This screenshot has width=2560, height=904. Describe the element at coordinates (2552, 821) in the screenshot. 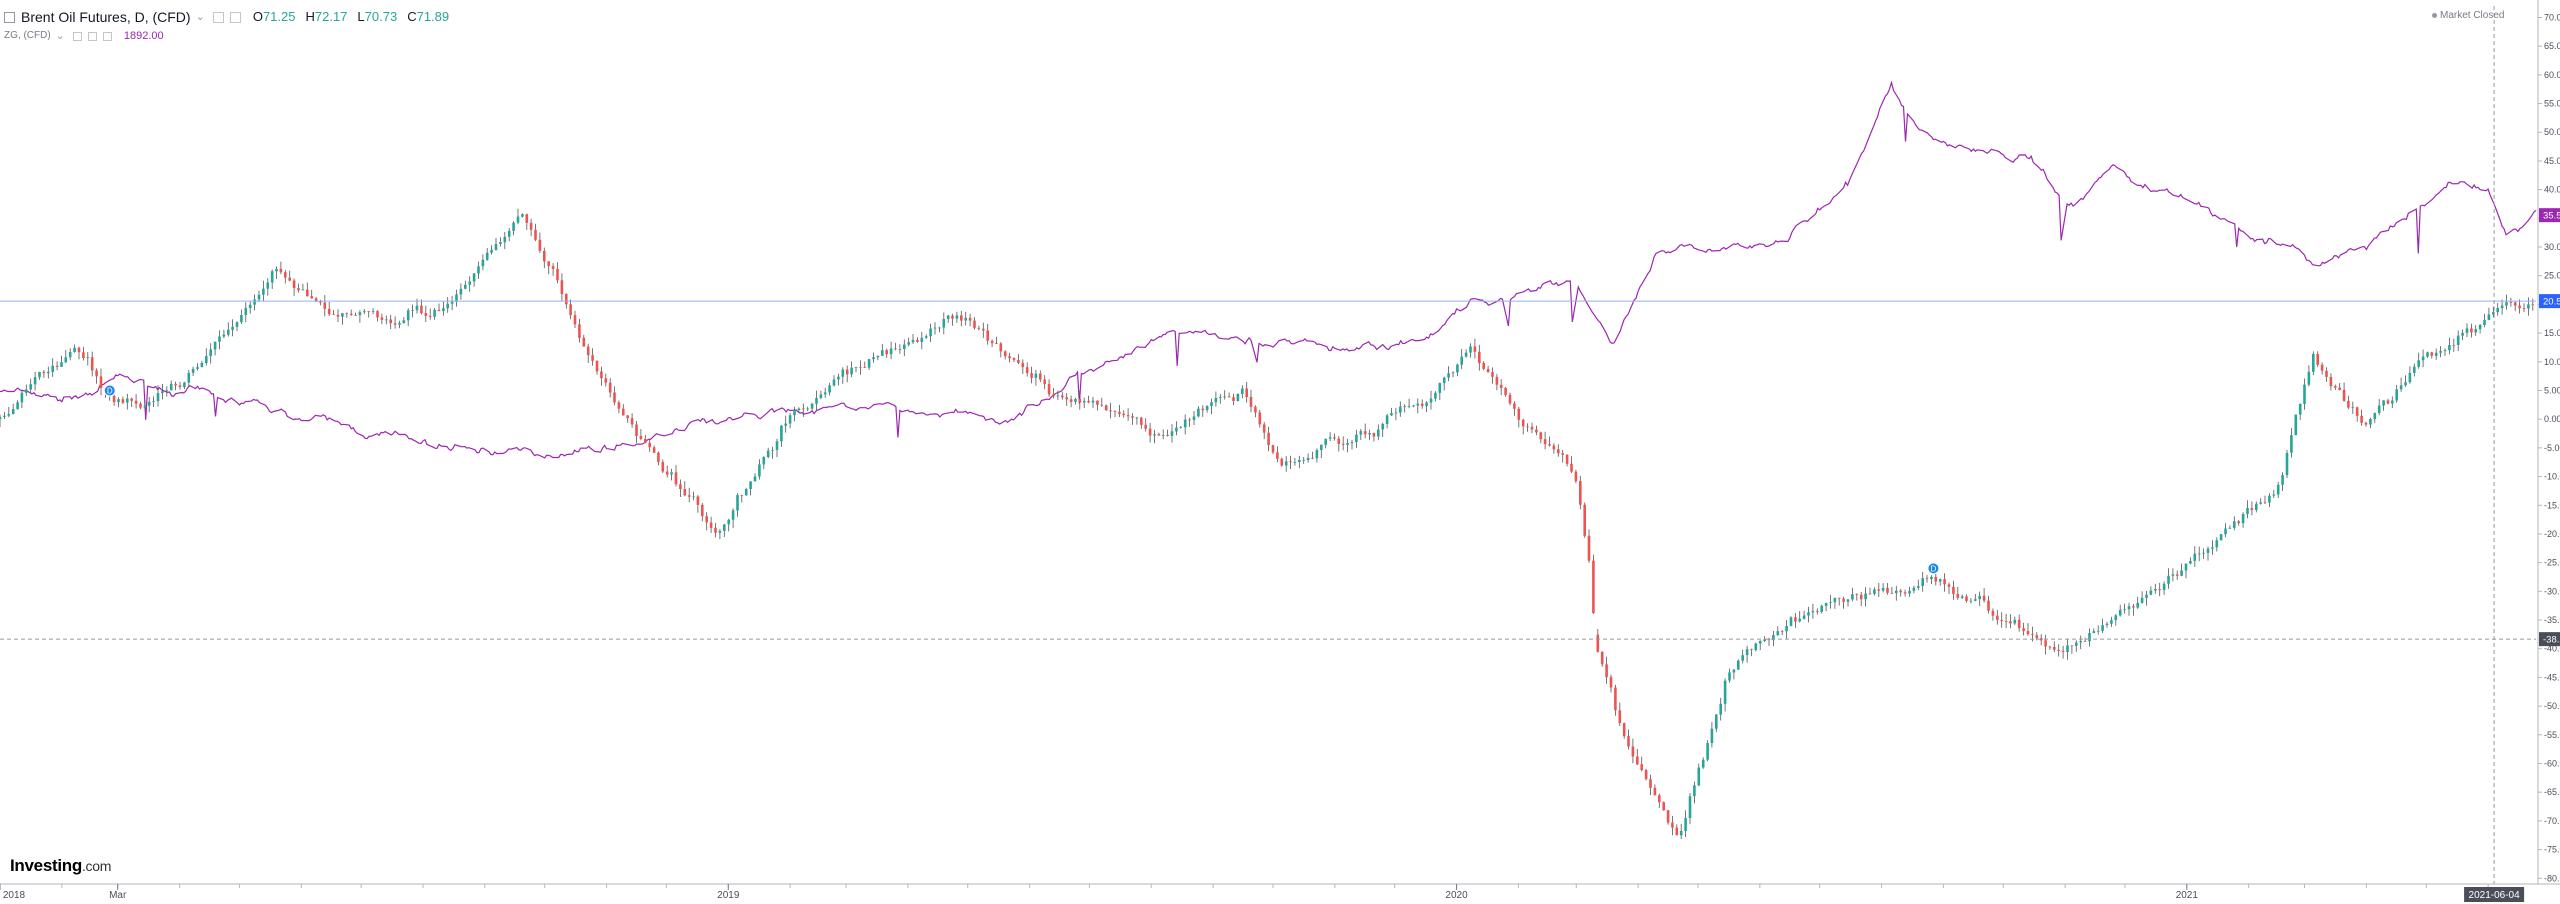

I see `y-tick-label: -70.00%` at that location.